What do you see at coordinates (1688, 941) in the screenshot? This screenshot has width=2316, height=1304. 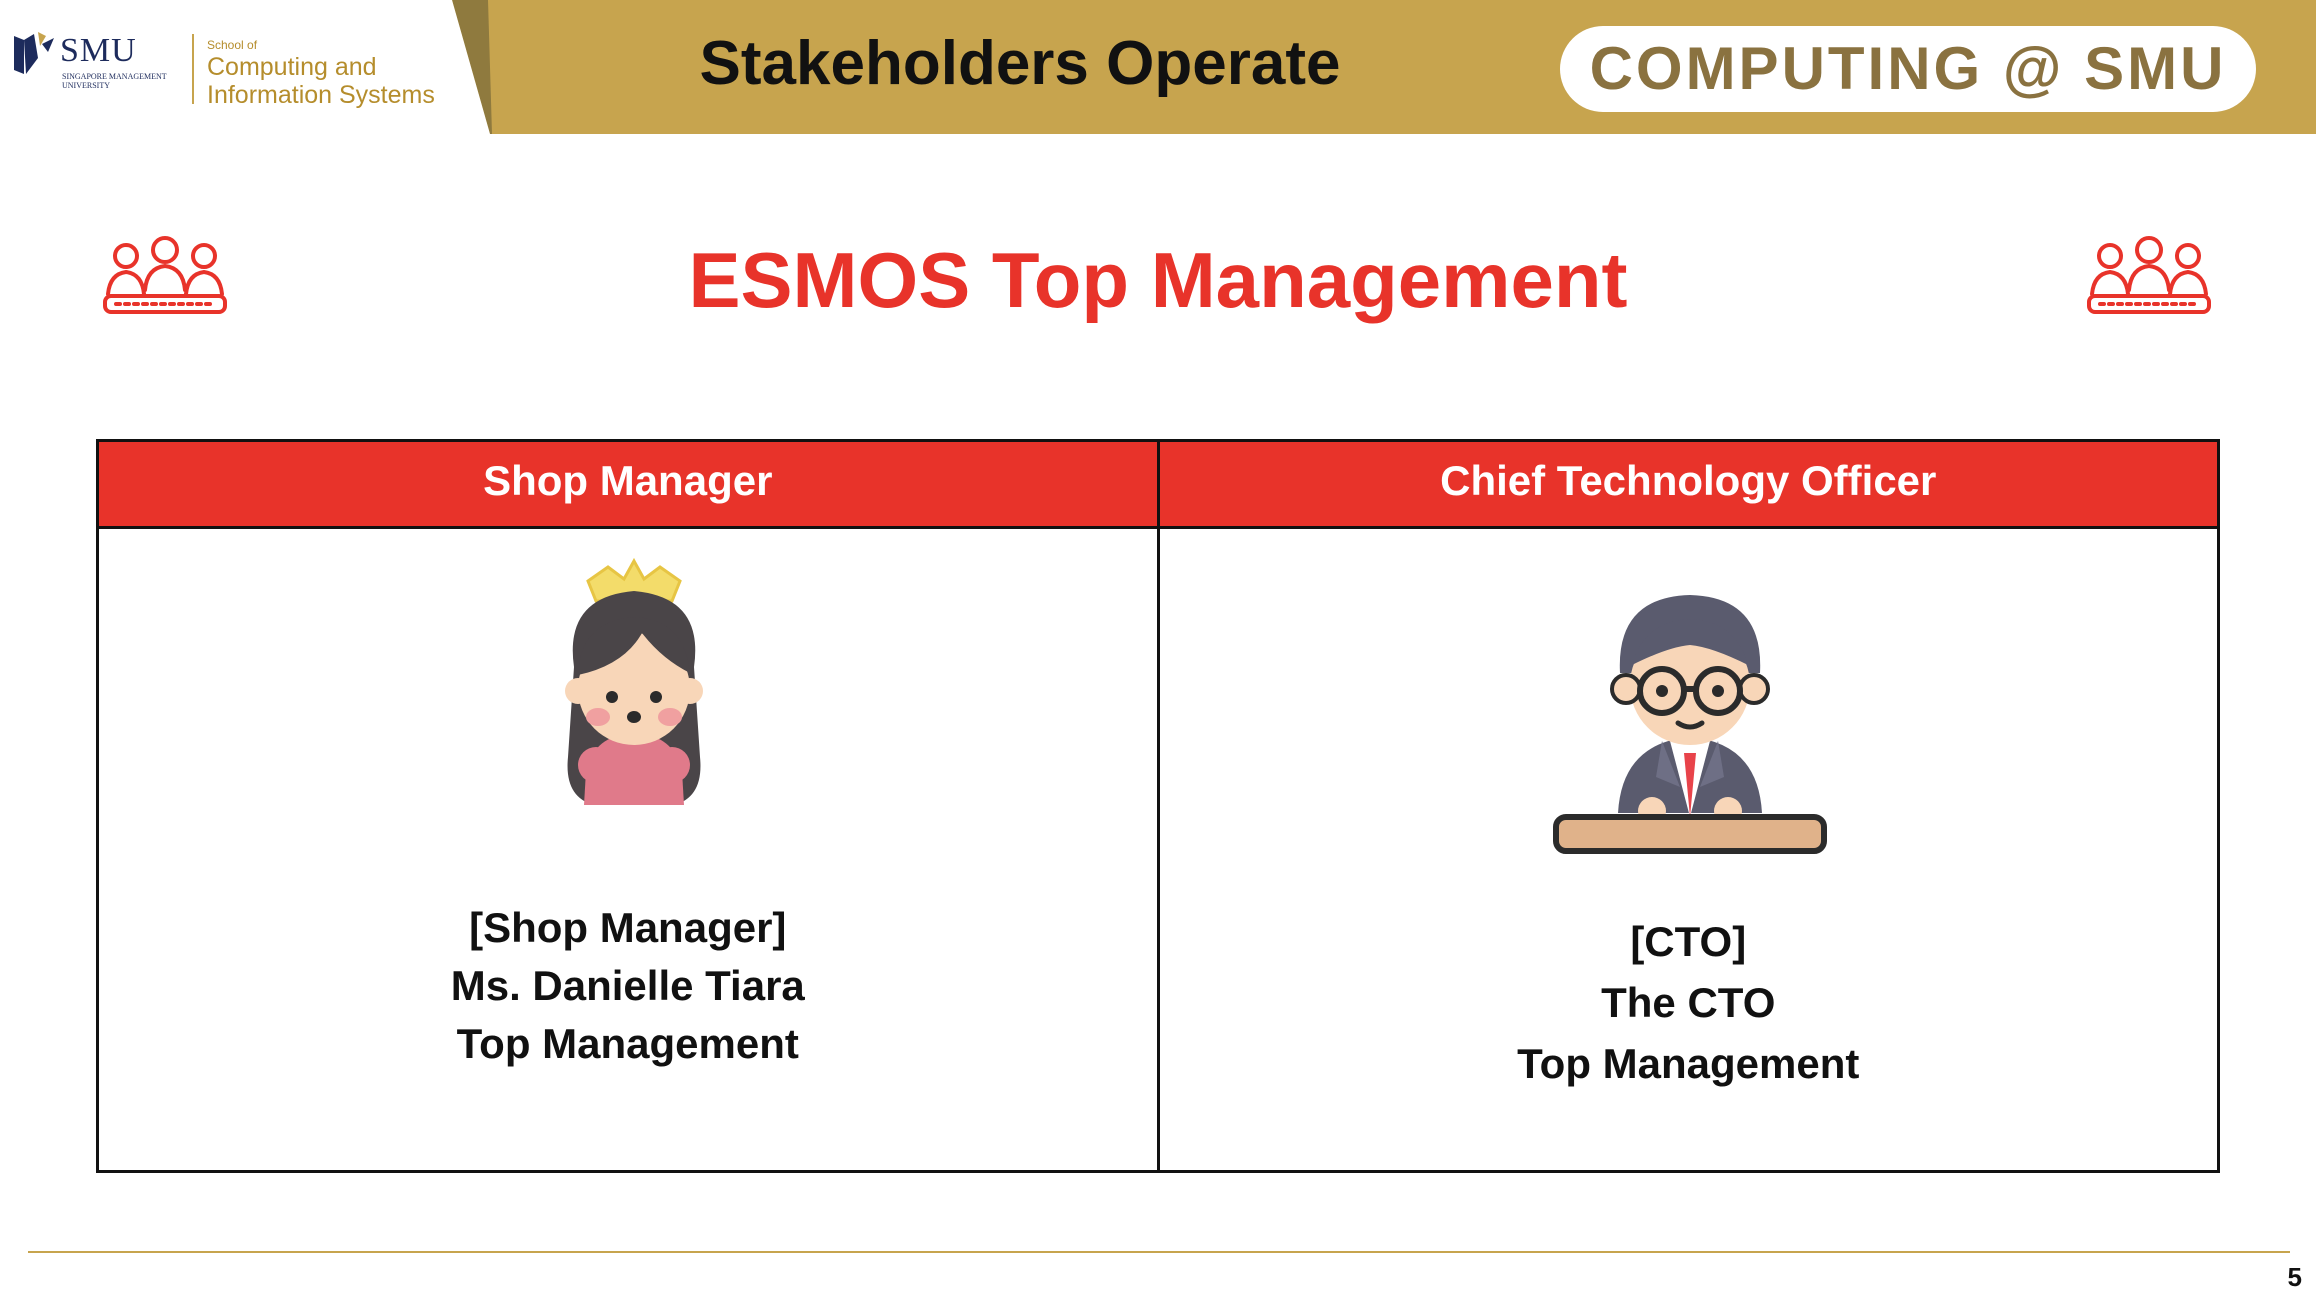 I see `role-tag: [CTO]` at bounding box center [1688, 941].